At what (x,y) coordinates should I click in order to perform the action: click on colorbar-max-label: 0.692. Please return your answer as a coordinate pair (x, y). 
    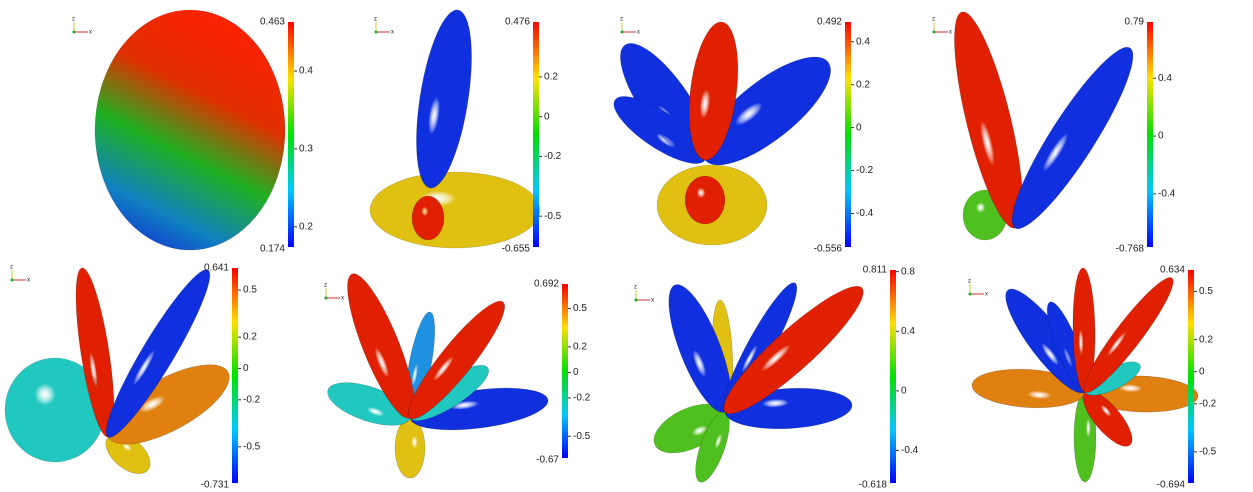
    Looking at the image, I should click on (546, 284).